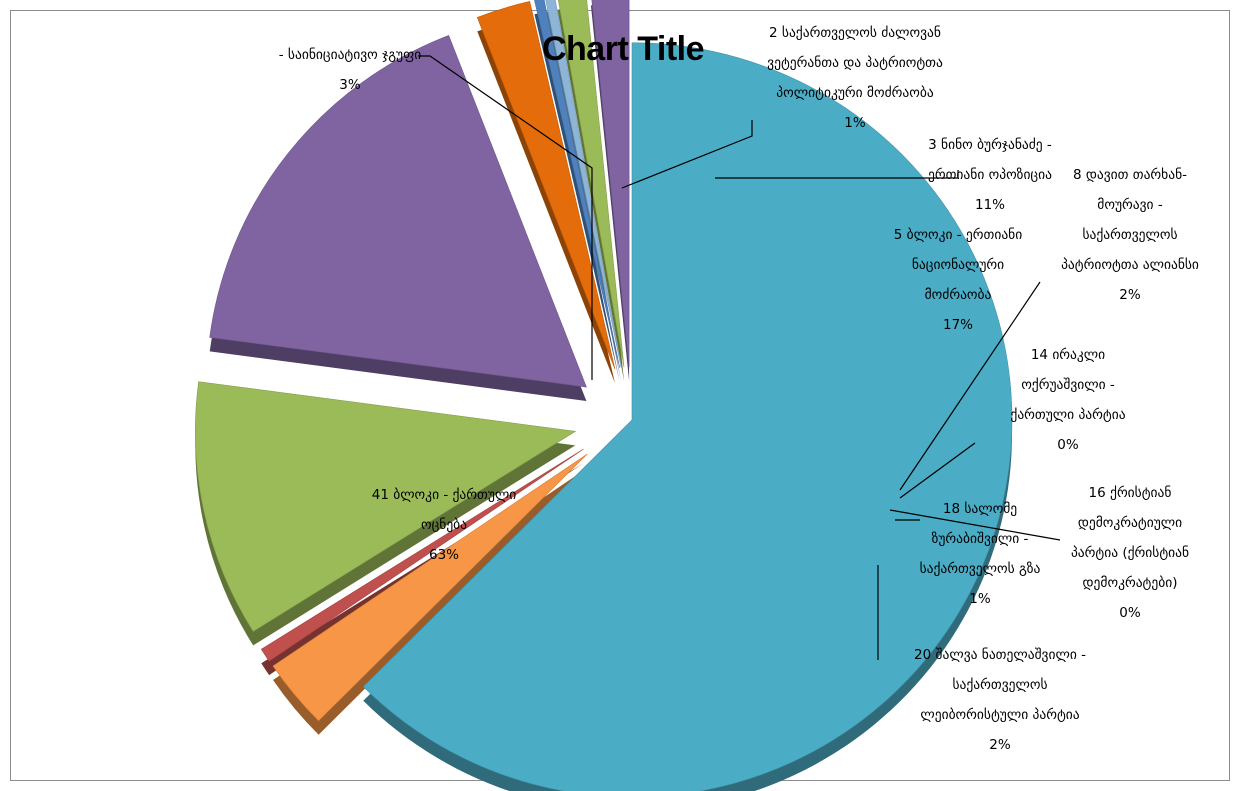 The width and height of the screenshot is (1240, 791). Describe the element at coordinates (623, 49) in the screenshot. I see `chart-title: Chart Title` at that location.